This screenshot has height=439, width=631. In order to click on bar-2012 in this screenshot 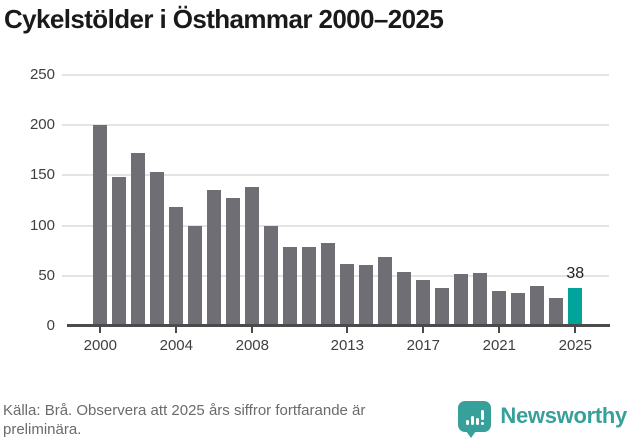, I will do `click(328, 284)`.